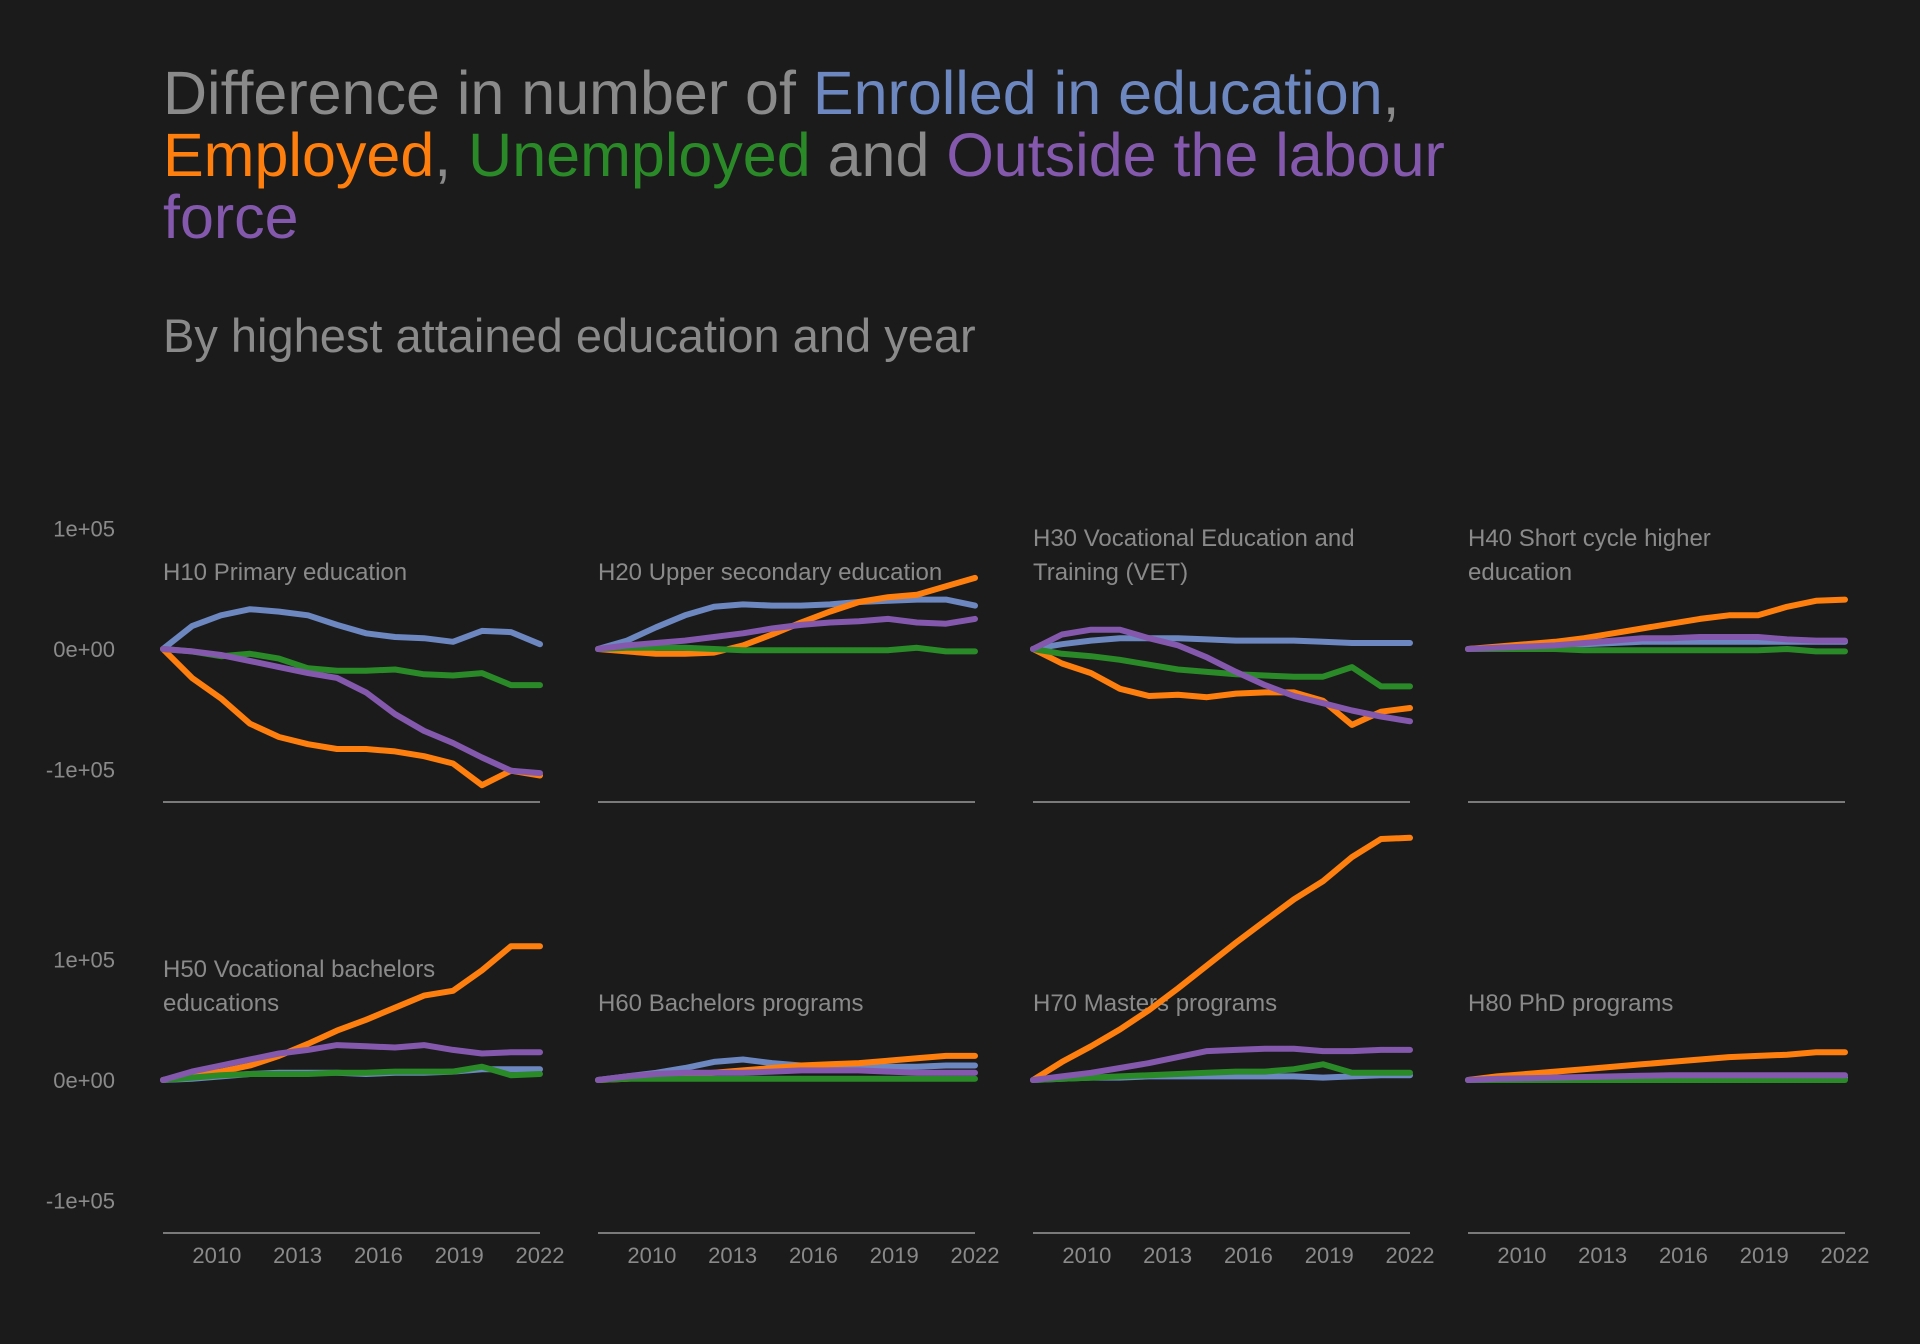 This screenshot has height=1344, width=1920. I want to click on chart-subtitle: By highest attained education and year, so click(569, 335).